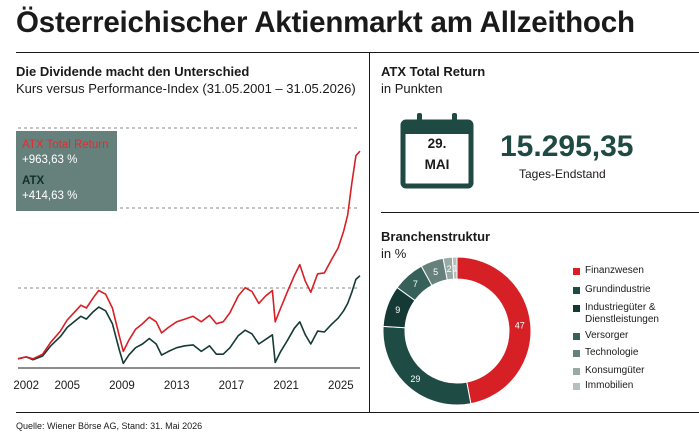 This screenshot has height=438, width=699. What do you see at coordinates (567, 146) in the screenshot?
I see `total-return-value: 15.295,35` at bounding box center [567, 146].